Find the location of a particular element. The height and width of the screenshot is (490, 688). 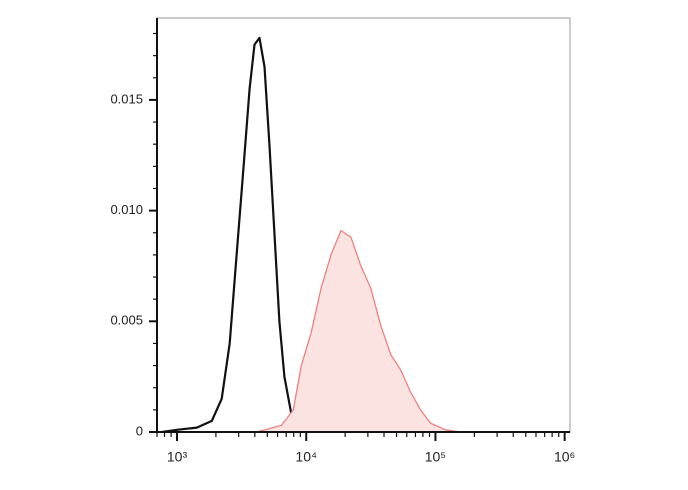

histogram-line is located at coordinates (358, 331).